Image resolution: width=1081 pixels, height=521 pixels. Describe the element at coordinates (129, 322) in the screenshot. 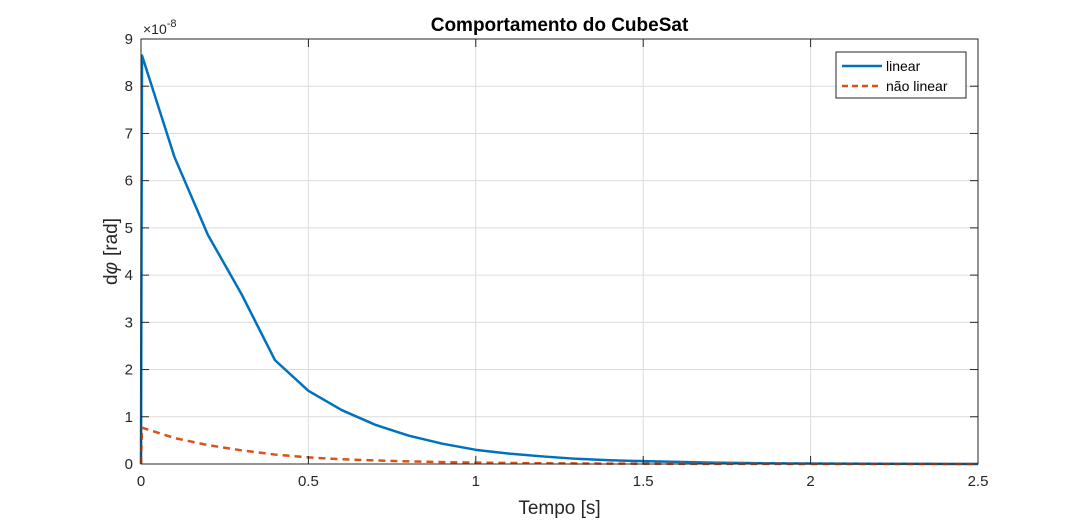

I see `y-tick-label: 3` at that location.